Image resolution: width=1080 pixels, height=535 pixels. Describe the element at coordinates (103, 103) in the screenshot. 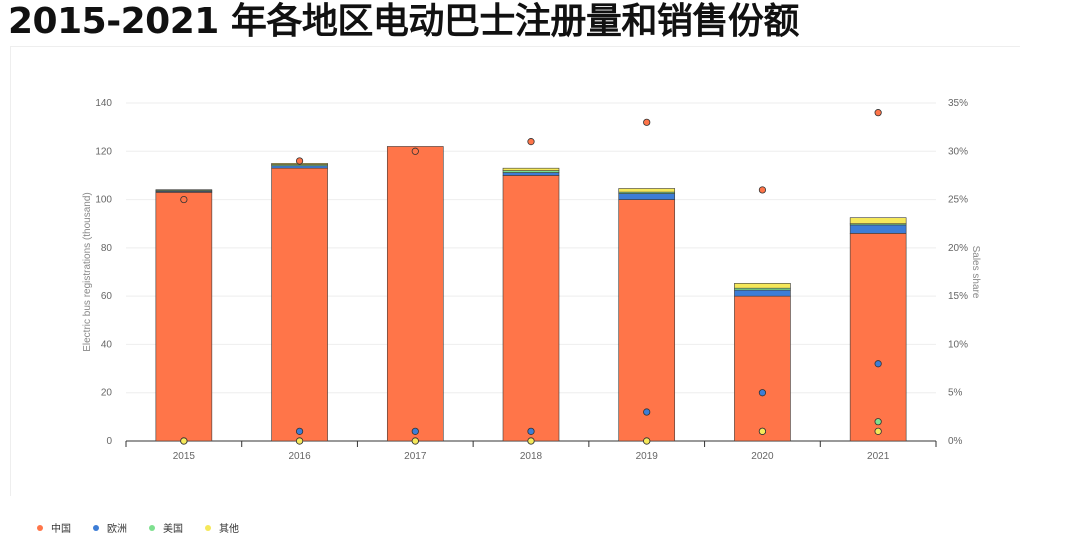

I see `y-tick-label: 140` at that location.